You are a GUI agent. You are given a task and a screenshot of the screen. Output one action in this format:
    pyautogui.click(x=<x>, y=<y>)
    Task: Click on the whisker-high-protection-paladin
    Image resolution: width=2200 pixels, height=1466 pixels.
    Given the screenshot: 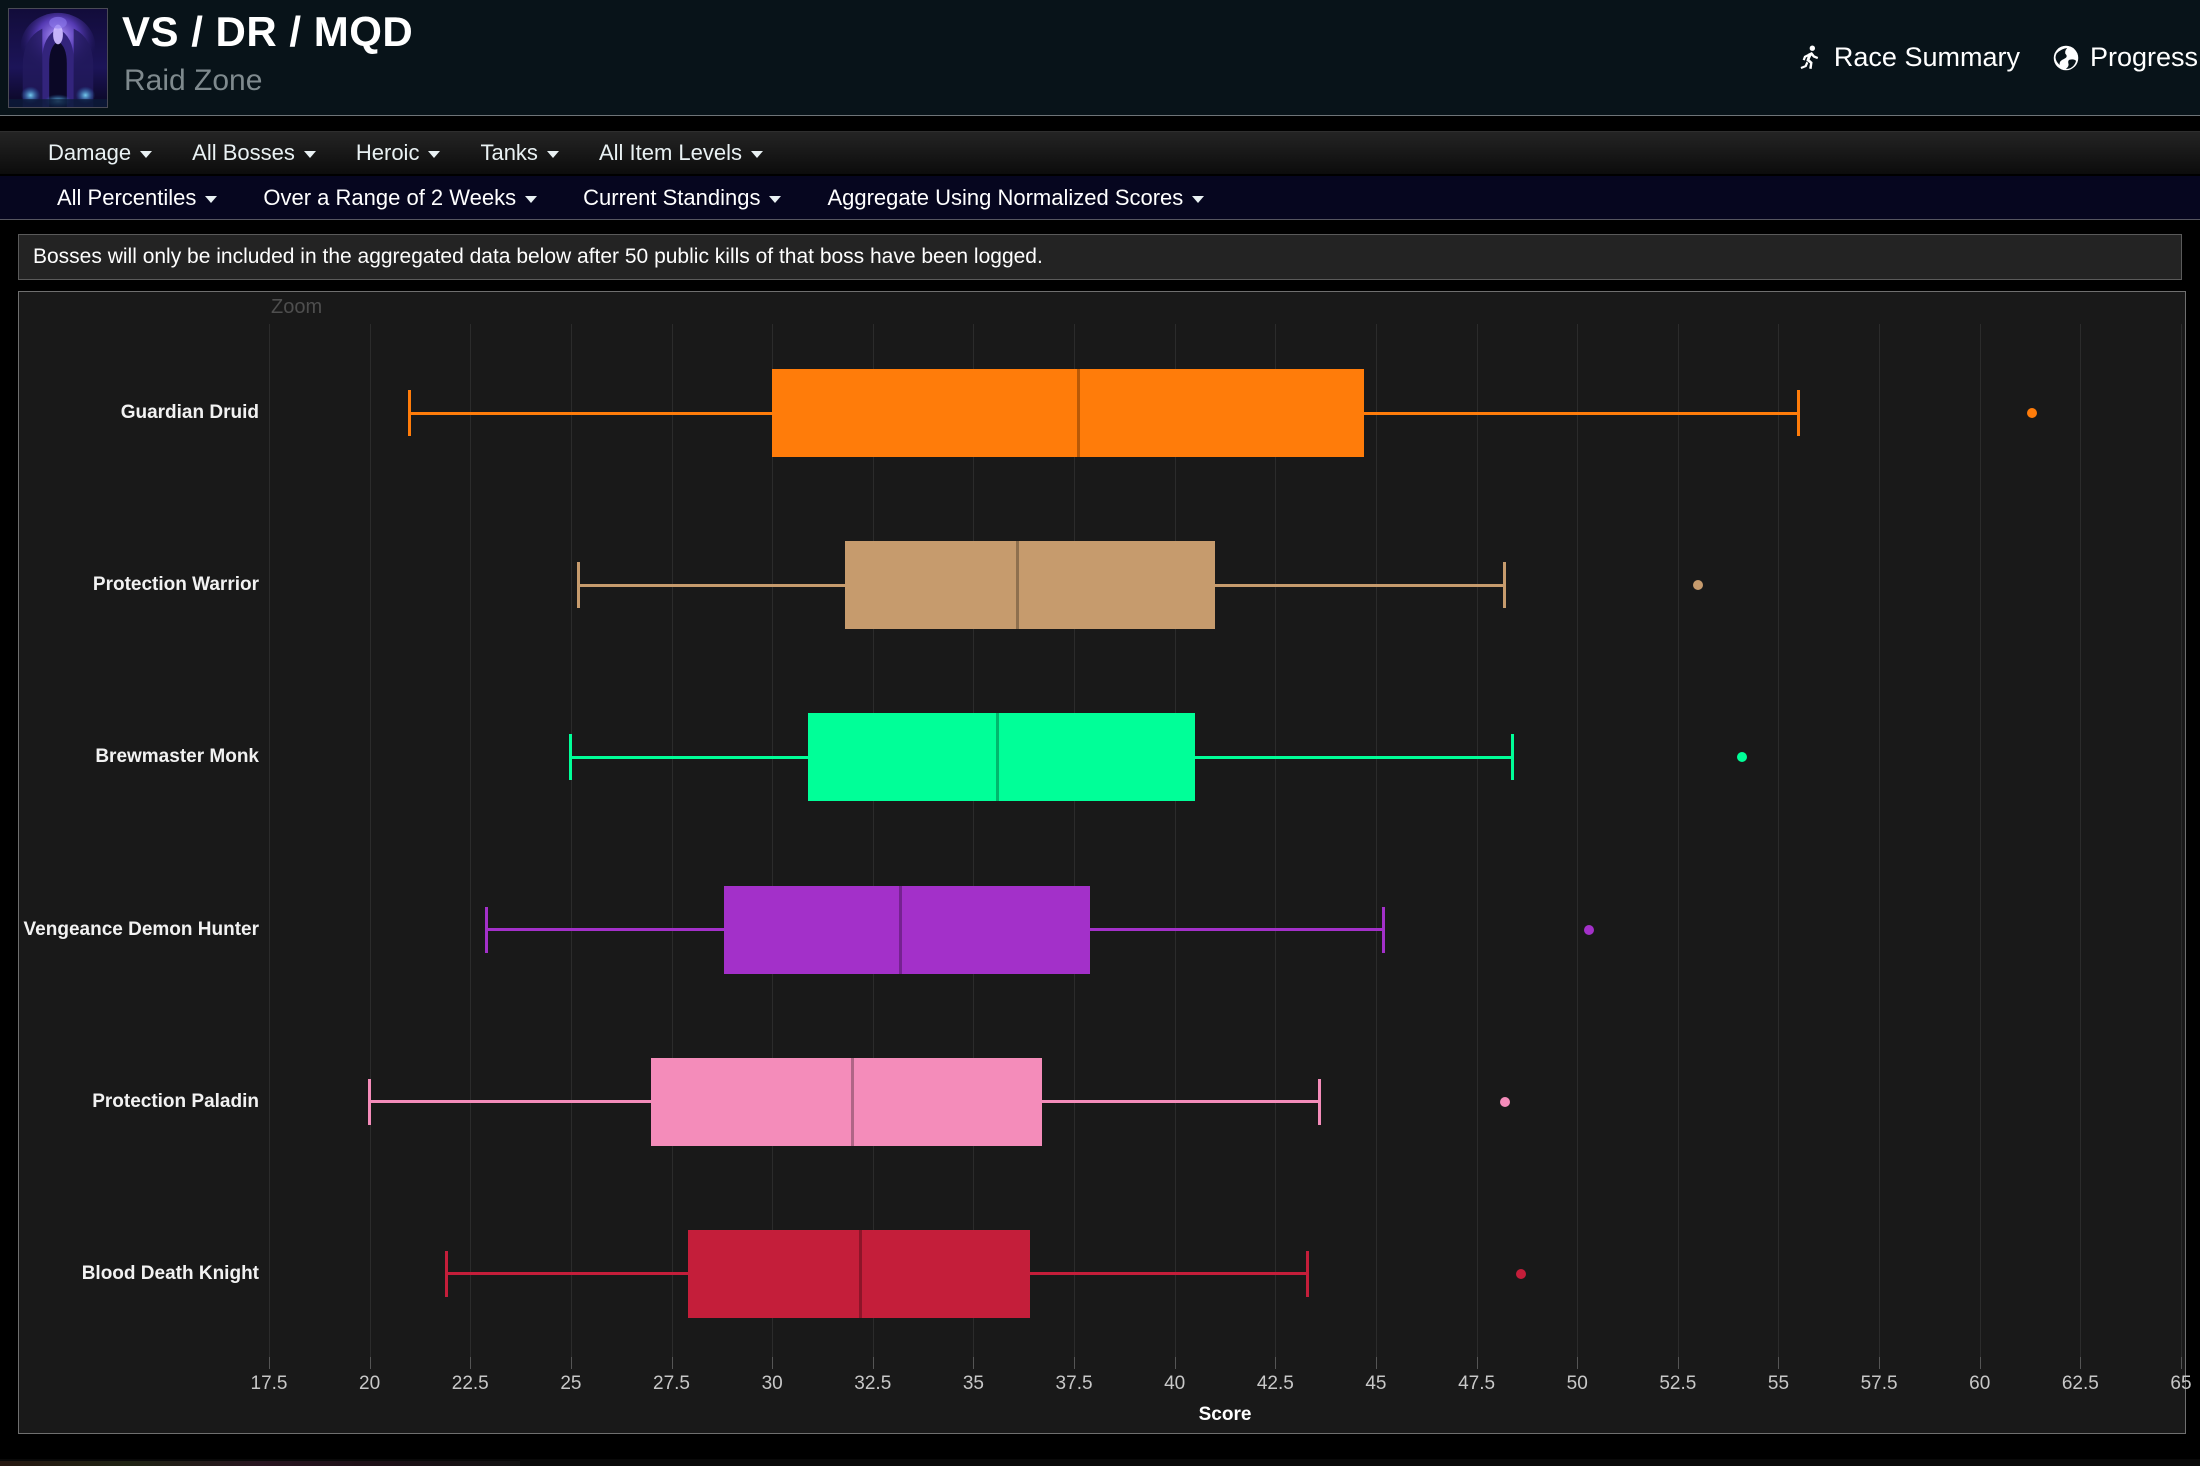 What is the action you would take?
    pyautogui.click(x=1180, y=1102)
    